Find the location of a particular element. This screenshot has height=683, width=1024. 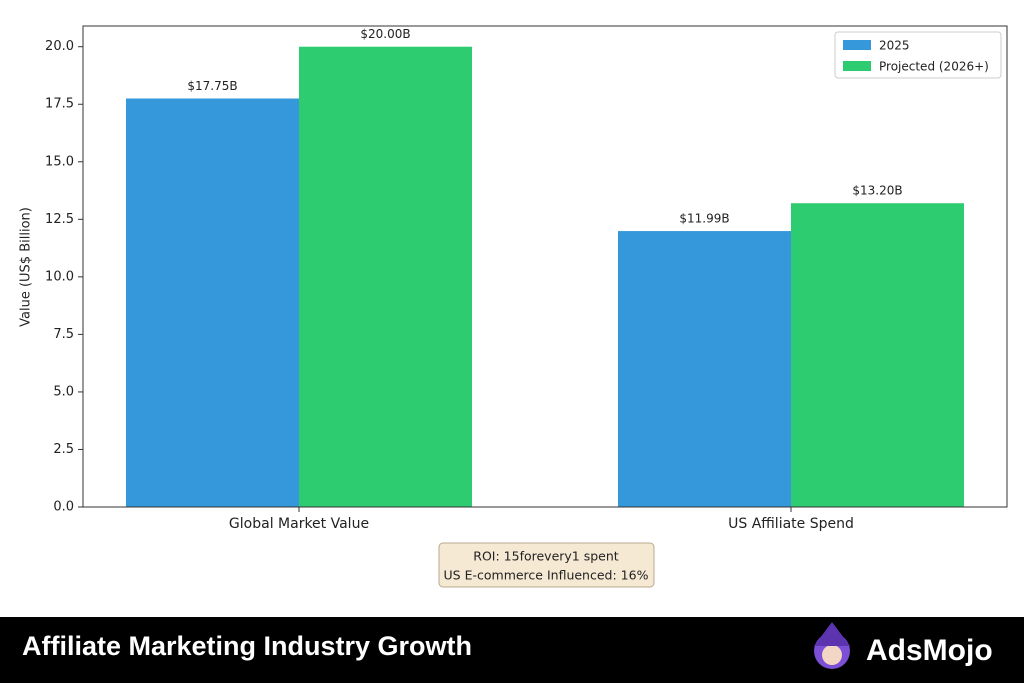

value-label: $17.75B is located at coordinates (212, 86).